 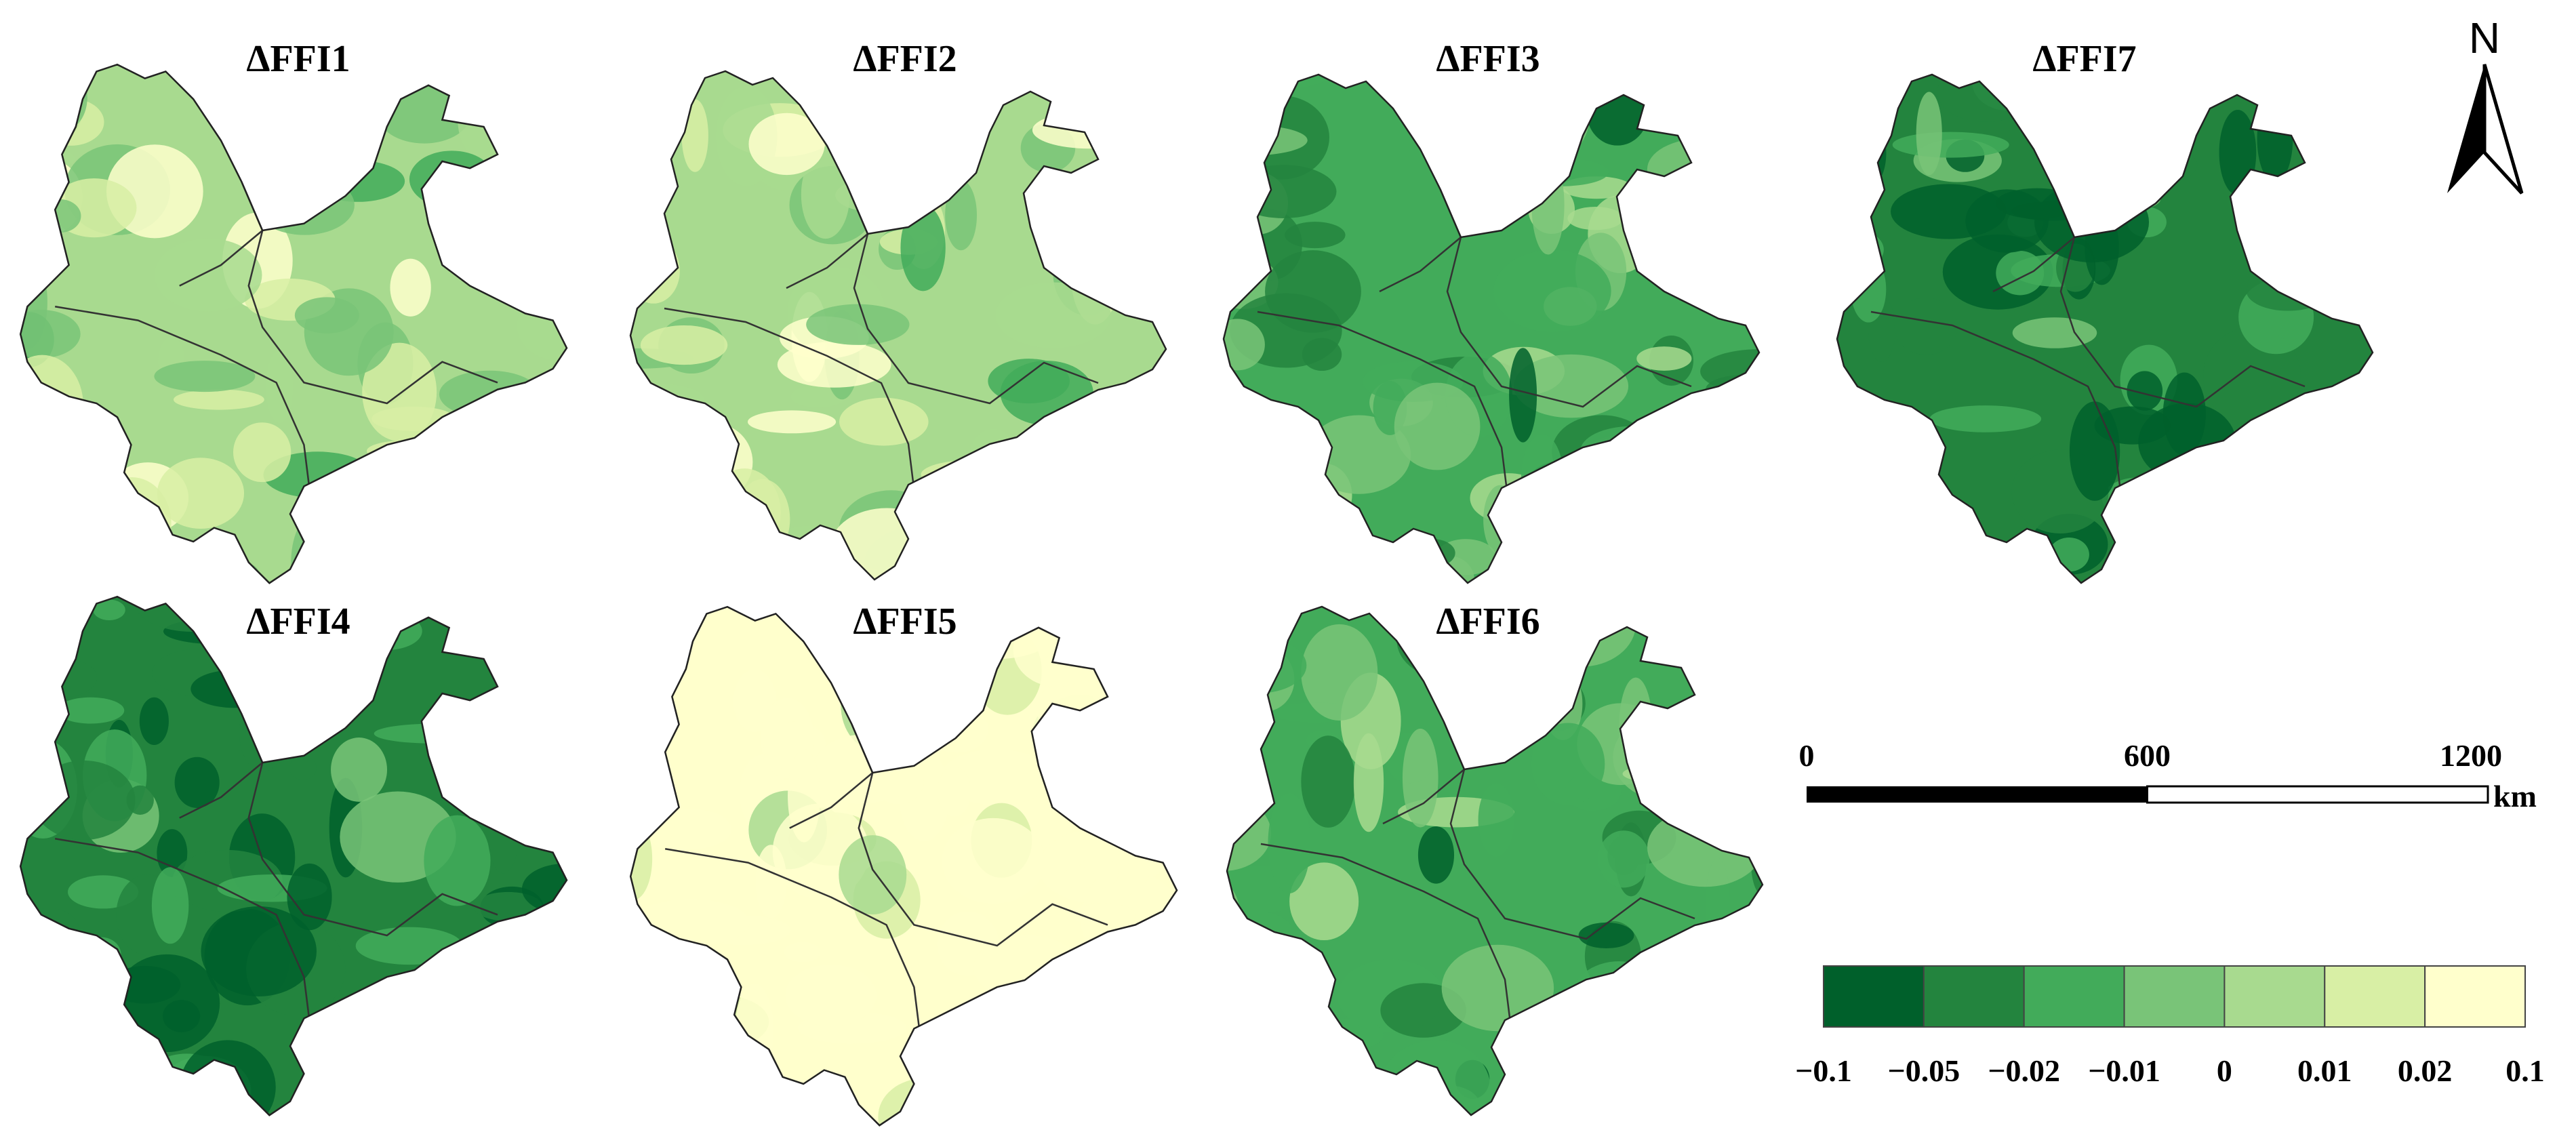 I want to click on panel-title: ΔFFI7, so click(x=2084, y=59).